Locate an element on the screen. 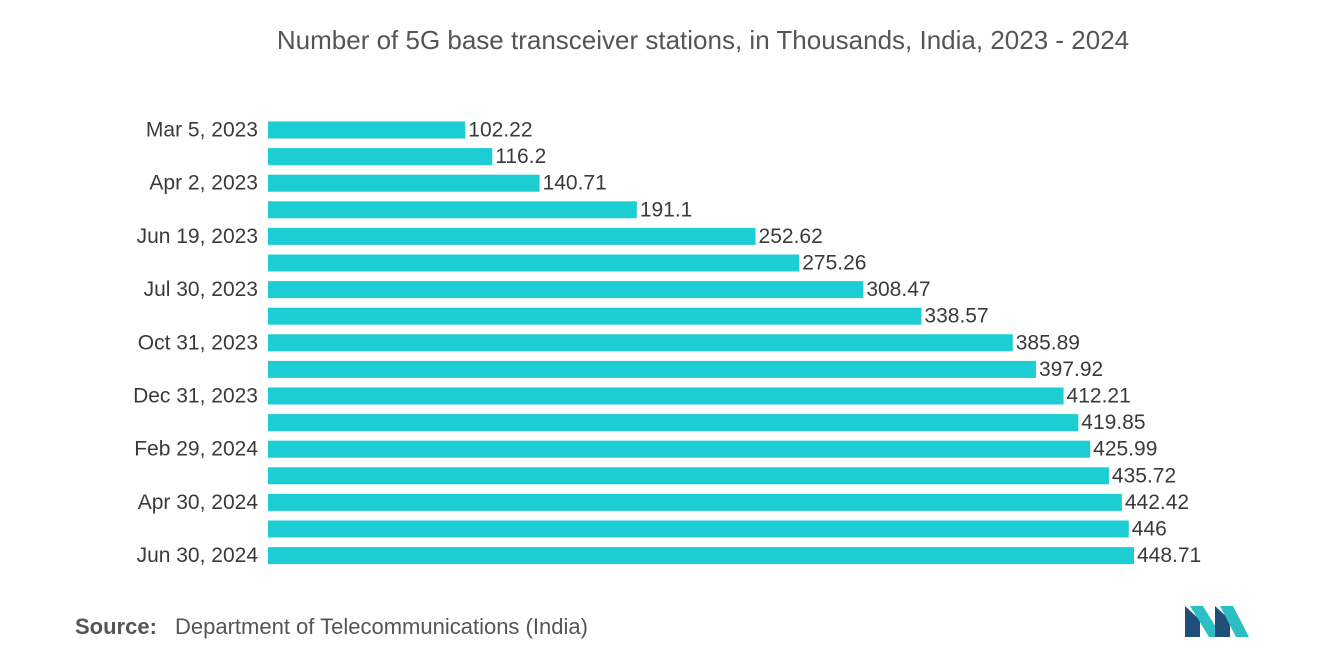 The width and height of the screenshot is (1320, 665). value-label: 448.71 is located at coordinates (1169, 555).